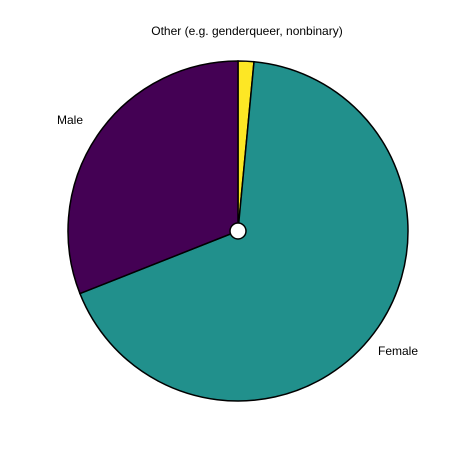 The width and height of the screenshot is (472, 472). What do you see at coordinates (246, 31) in the screenshot?
I see `slice-label-other: Other (e.g. genderqueer, nonbinary)` at bounding box center [246, 31].